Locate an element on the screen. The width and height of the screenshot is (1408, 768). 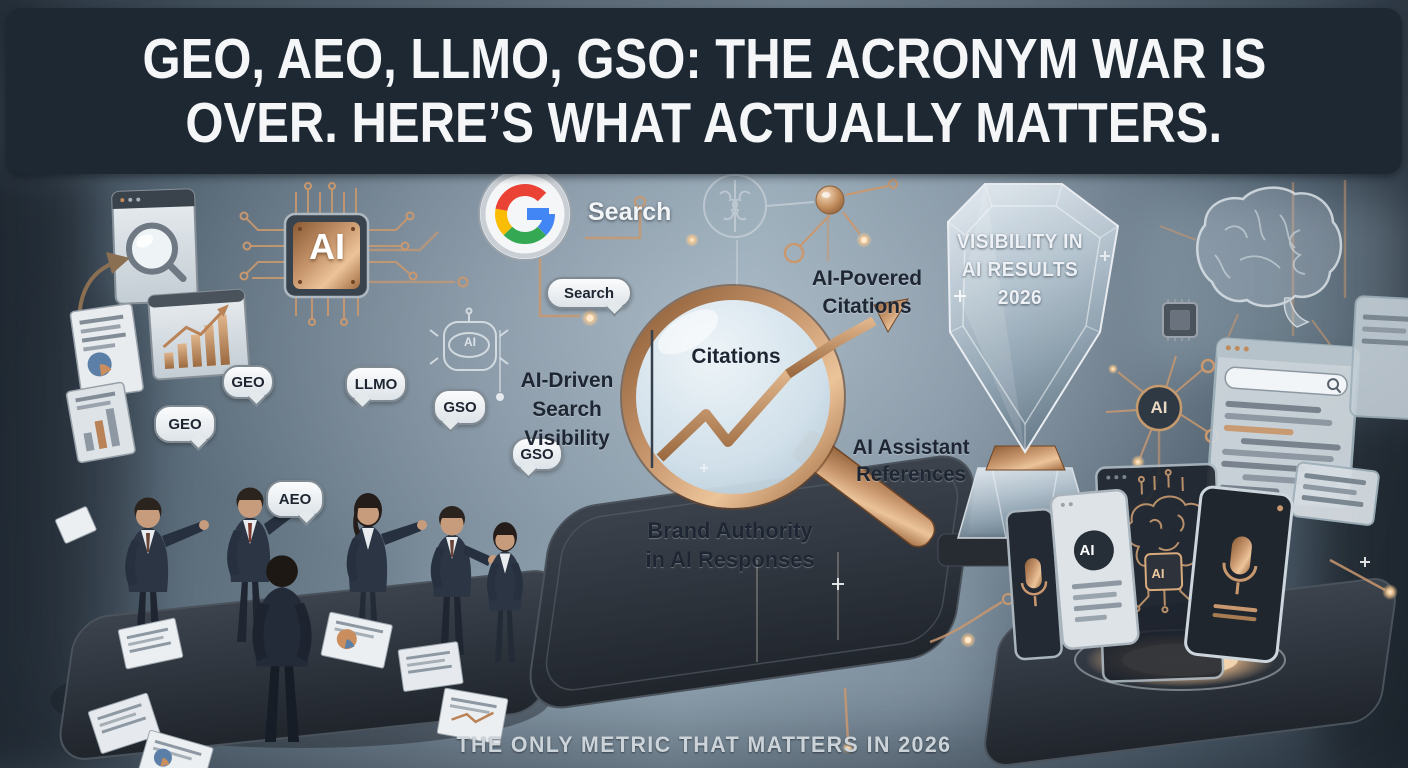
label-line: Brand Authority is located at coordinates (730, 530).